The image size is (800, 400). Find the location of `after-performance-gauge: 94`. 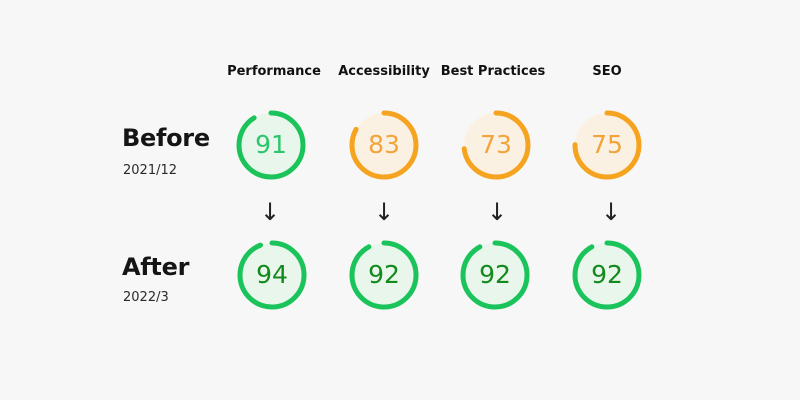

after-performance-gauge: 94 is located at coordinates (272, 275).